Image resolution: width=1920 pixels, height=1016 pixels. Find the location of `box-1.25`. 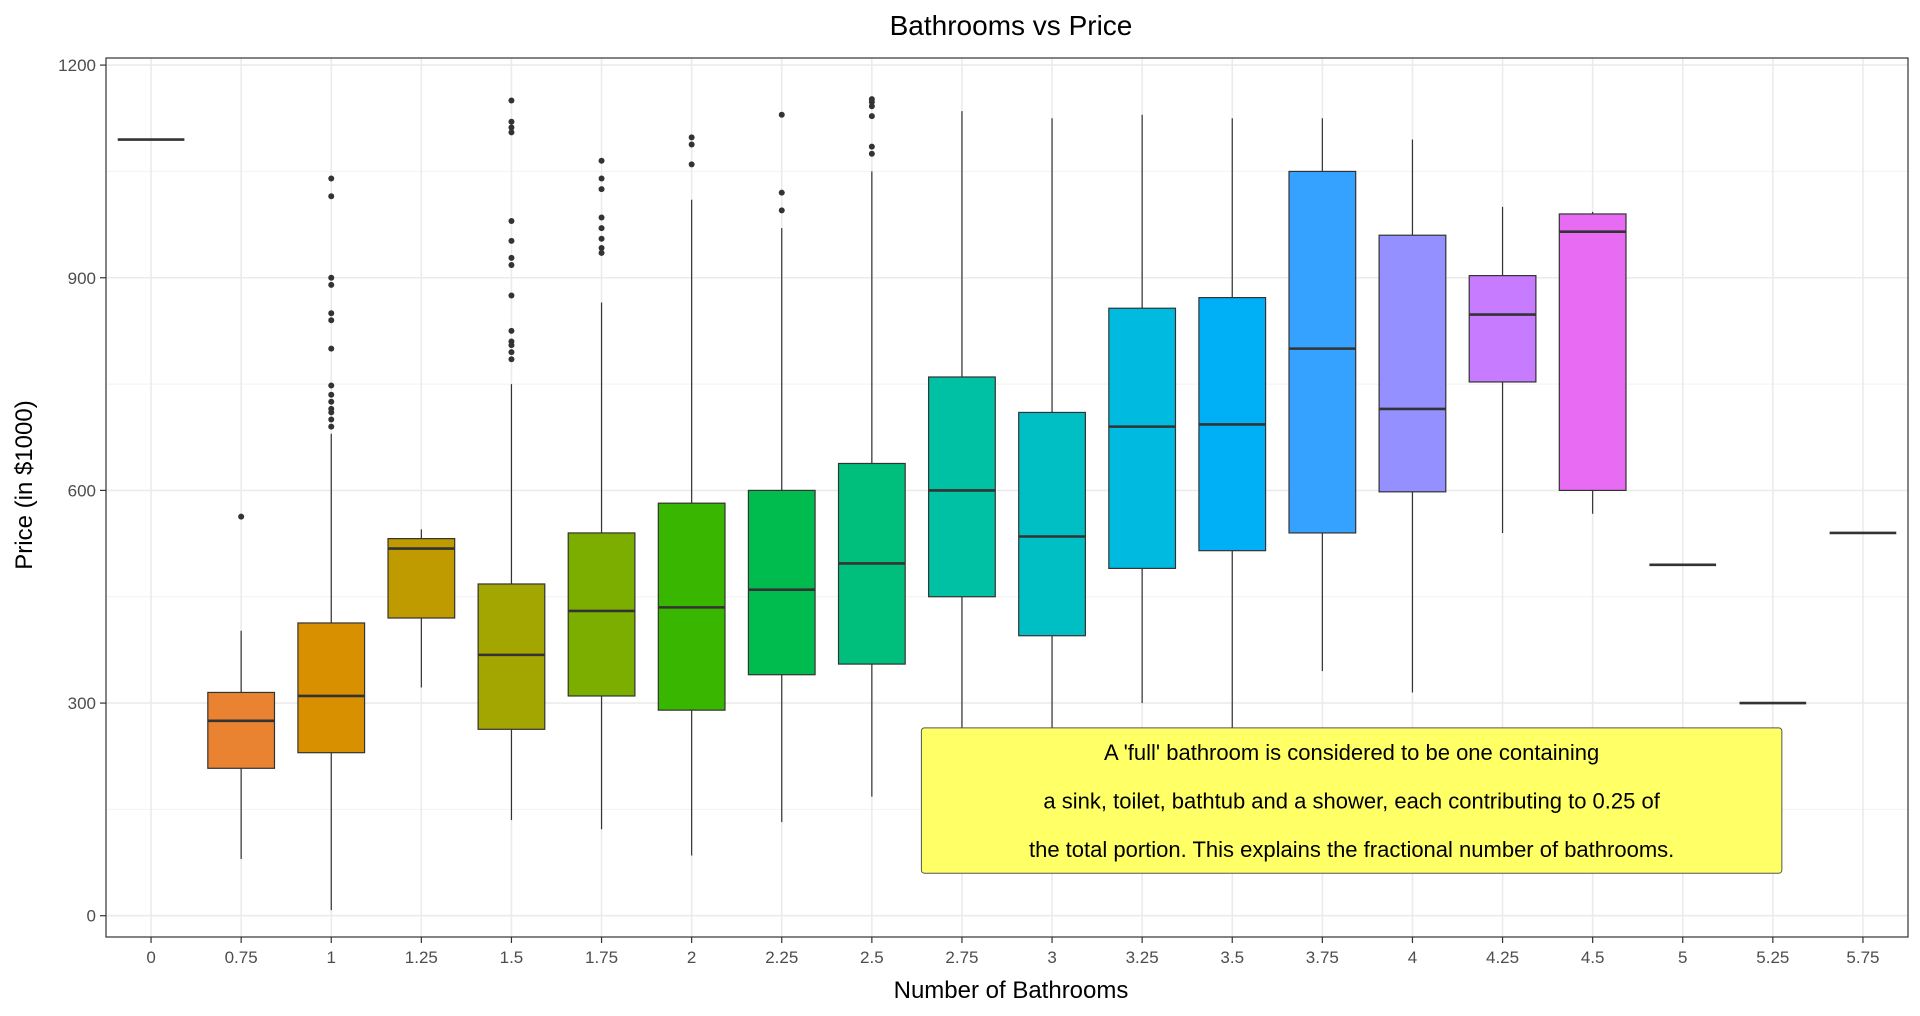

box-1.25 is located at coordinates (421, 608).